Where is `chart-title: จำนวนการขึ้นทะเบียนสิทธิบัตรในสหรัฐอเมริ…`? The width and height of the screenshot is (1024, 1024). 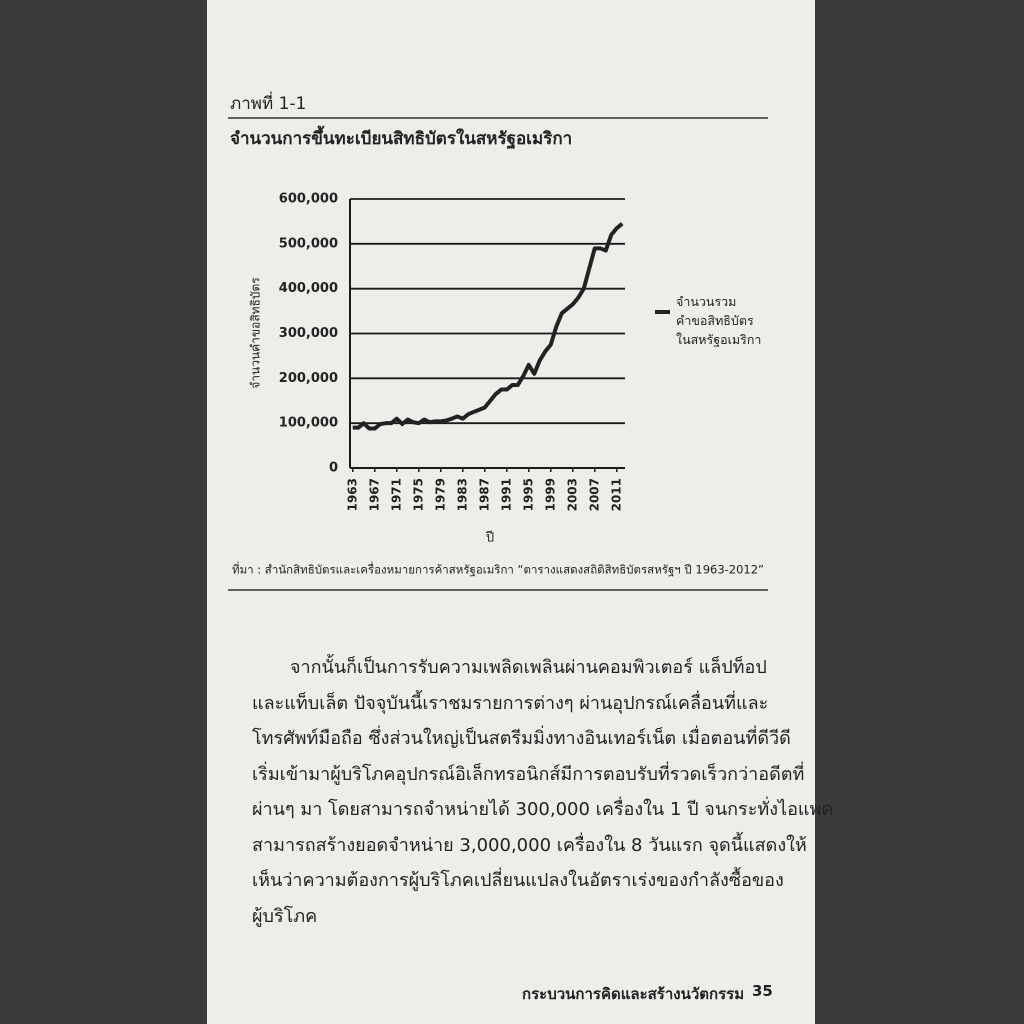
chart-title: จำนวนการขึ้นทะเบียนสิทธิบัตรในสหรัฐอเมริ… is located at coordinates (401, 137).